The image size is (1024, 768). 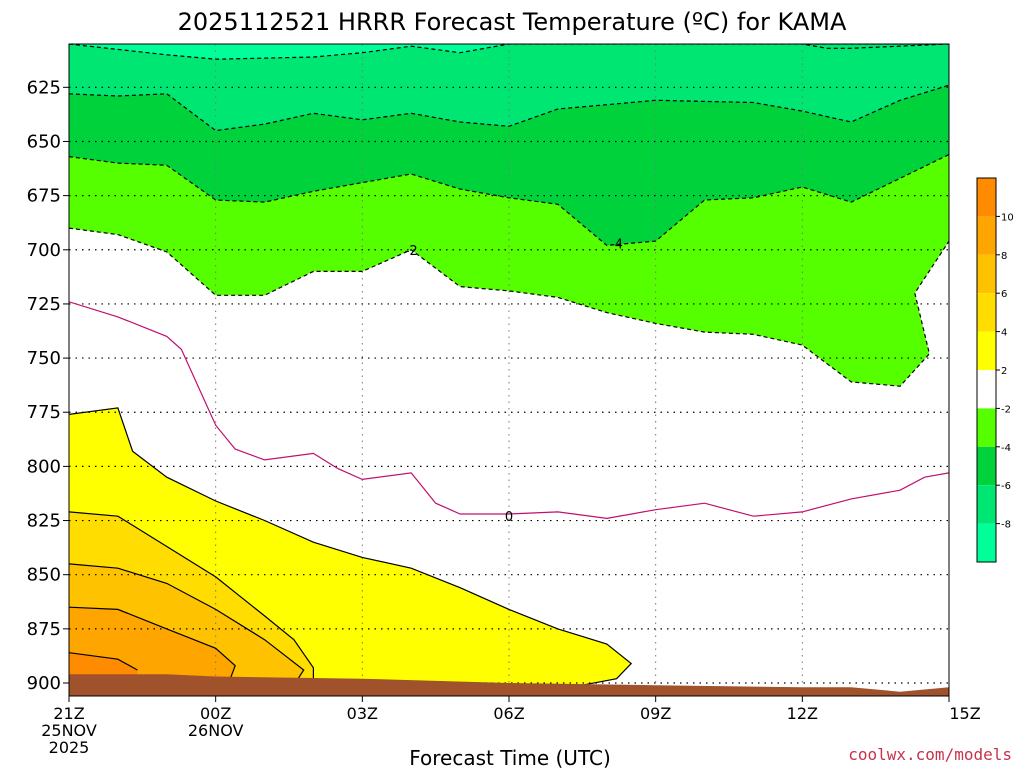 What do you see at coordinates (616, 244) in the screenshot?
I see `contour-label: -4` at bounding box center [616, 244].